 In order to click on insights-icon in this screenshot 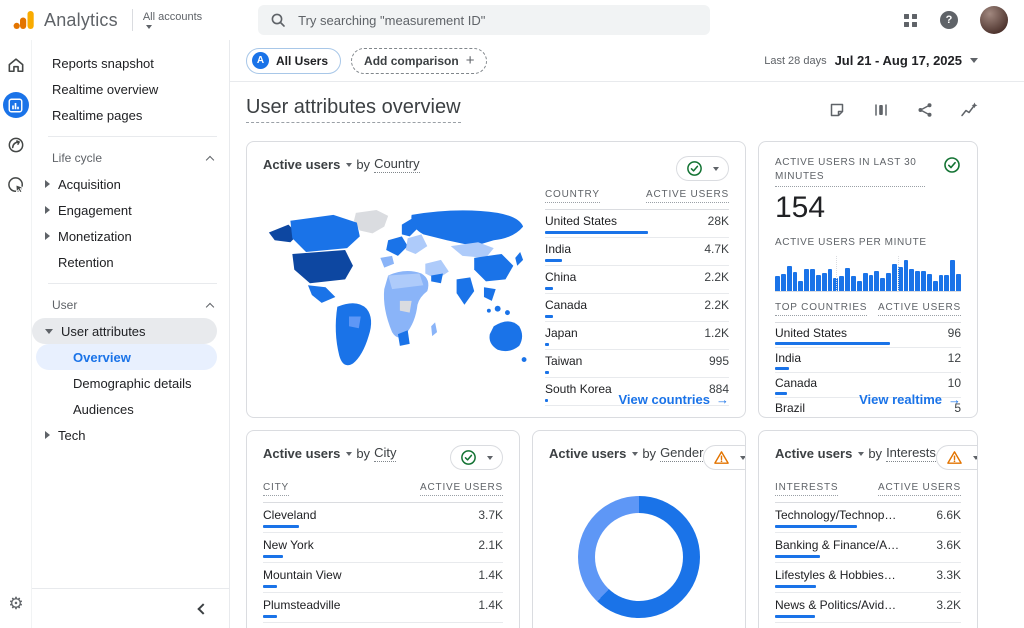, I will do `click(969, 110)`.